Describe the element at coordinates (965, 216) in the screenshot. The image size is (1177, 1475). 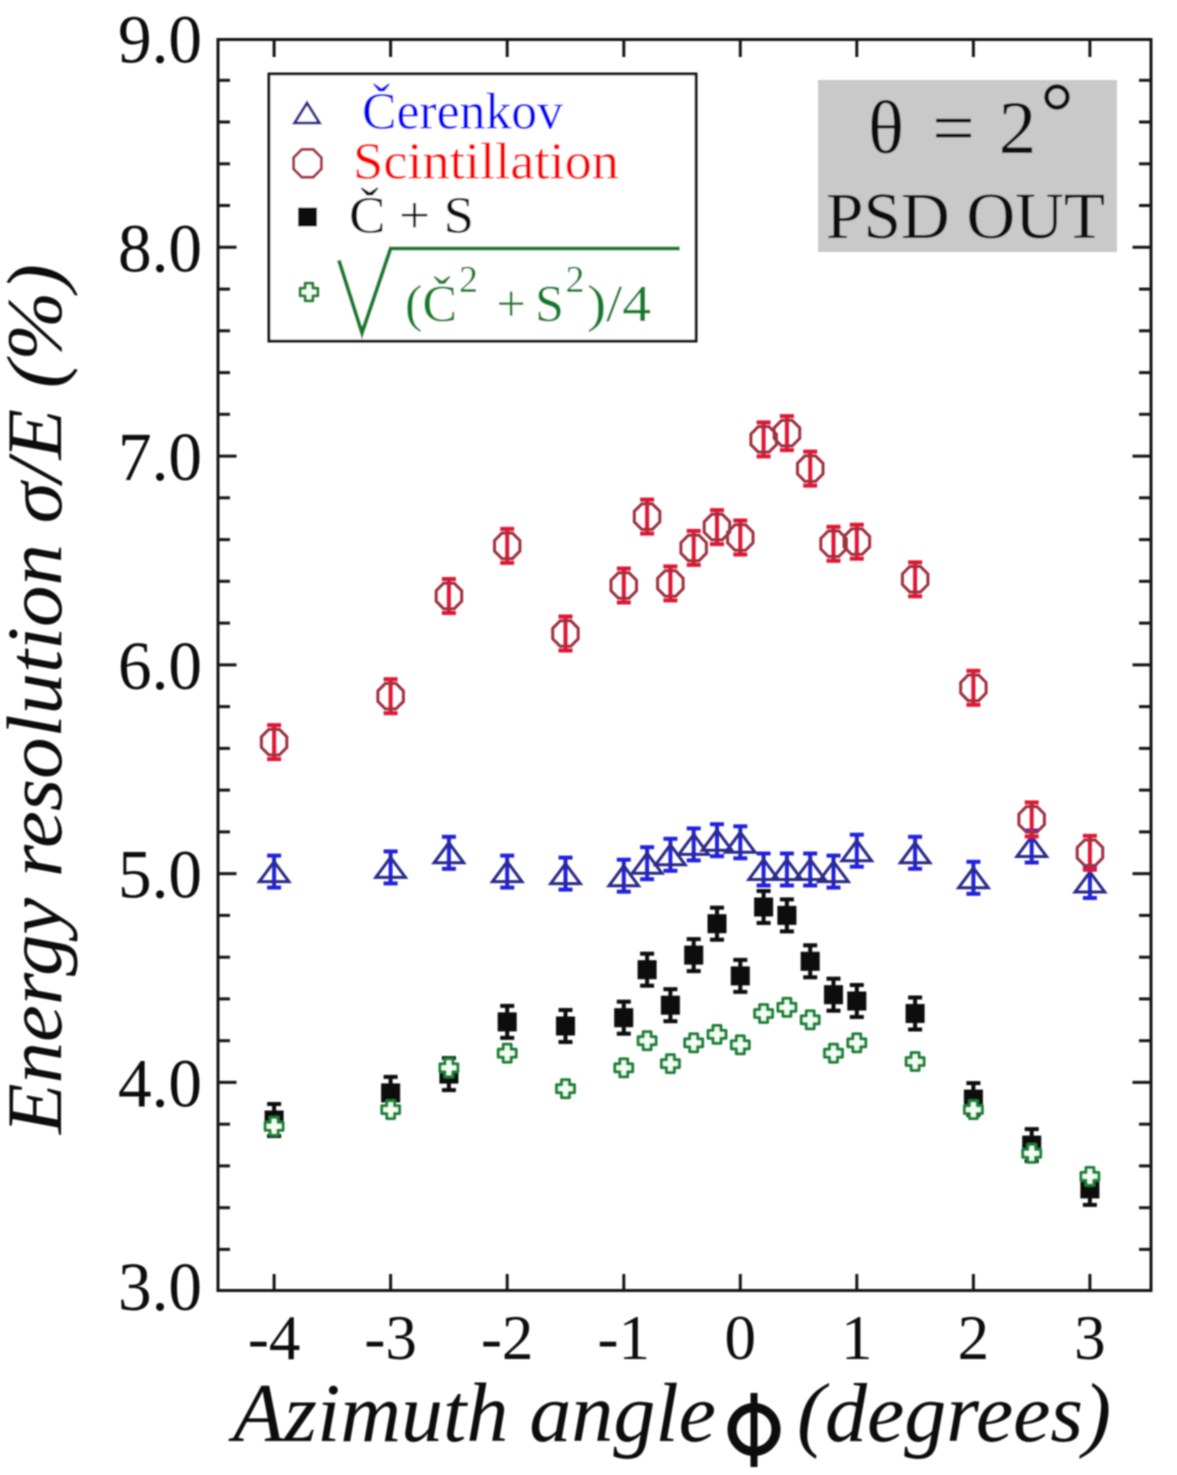
I see `svg-text: PSD OUT` at that location.